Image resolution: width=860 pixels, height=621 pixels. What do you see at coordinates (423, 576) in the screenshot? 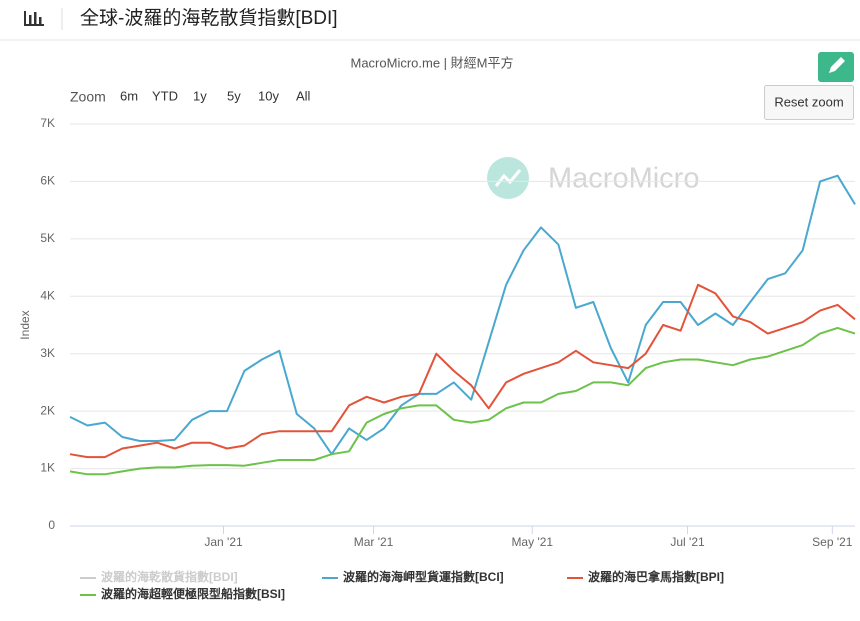
I see `legend-label: 波羅的海海岬型貨運指數[BCI]` at bounding box center [423, 576].